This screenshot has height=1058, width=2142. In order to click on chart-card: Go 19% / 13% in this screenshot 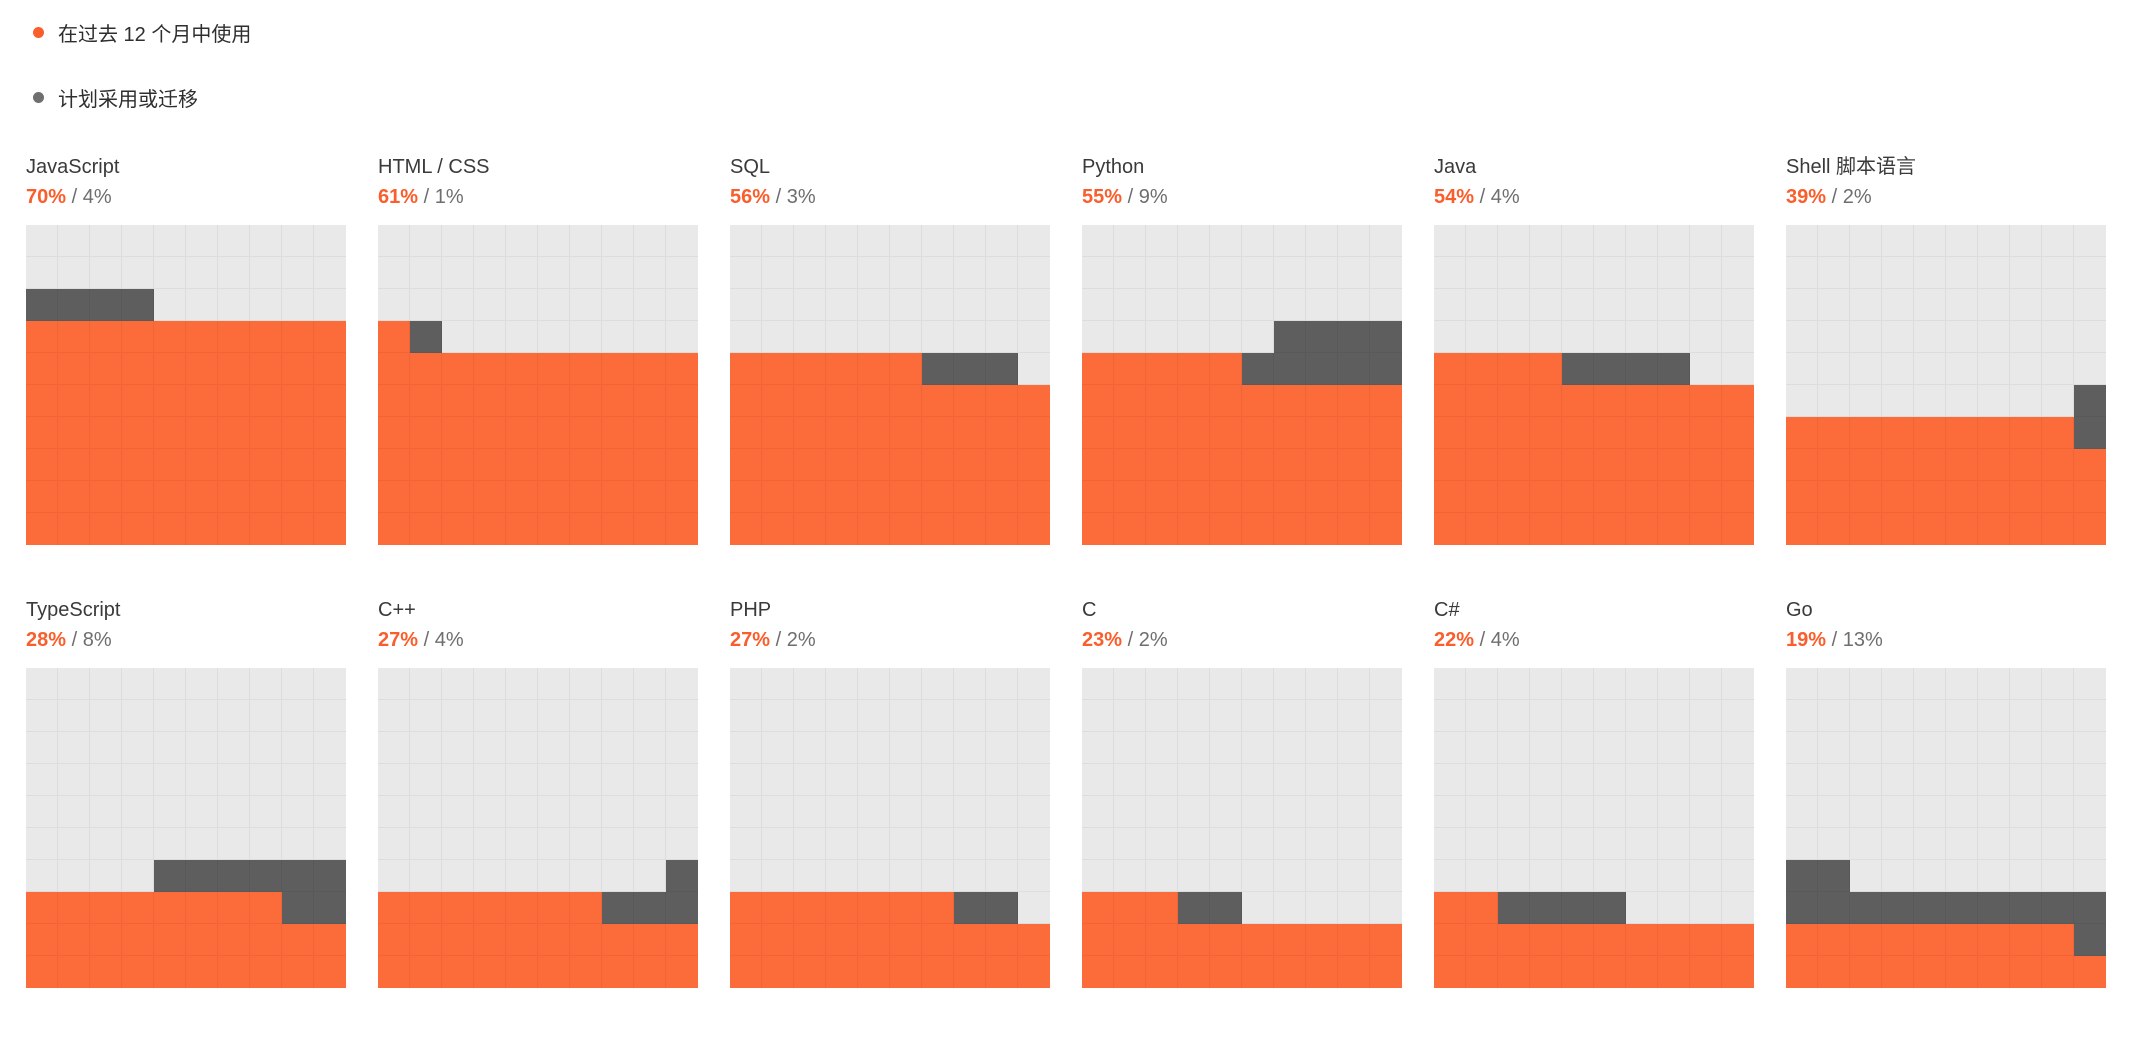, I will do `click(1946, 791)`.